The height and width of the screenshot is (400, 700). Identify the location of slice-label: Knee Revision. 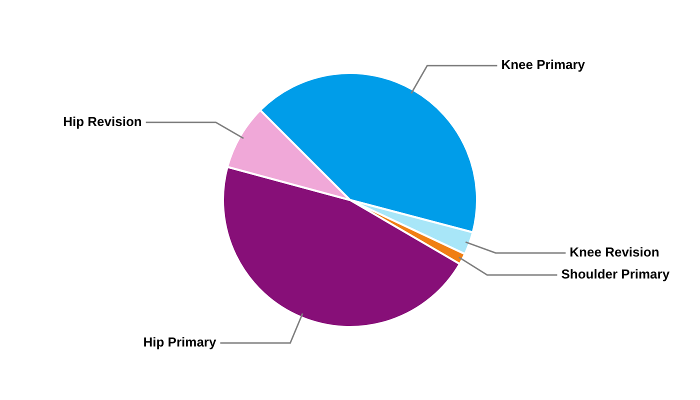
(615, 252).